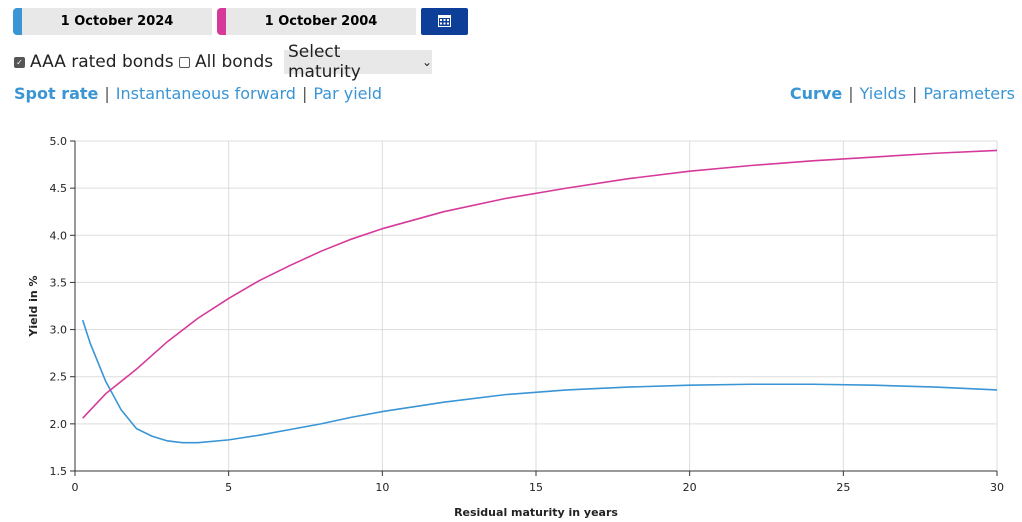 This screenshot has height=522, width=1022. What do you see at coordinates (102, 62) in the screenshot?
I see `checkbox-label: AAA rated bonds` at bounding box center [102, 62].